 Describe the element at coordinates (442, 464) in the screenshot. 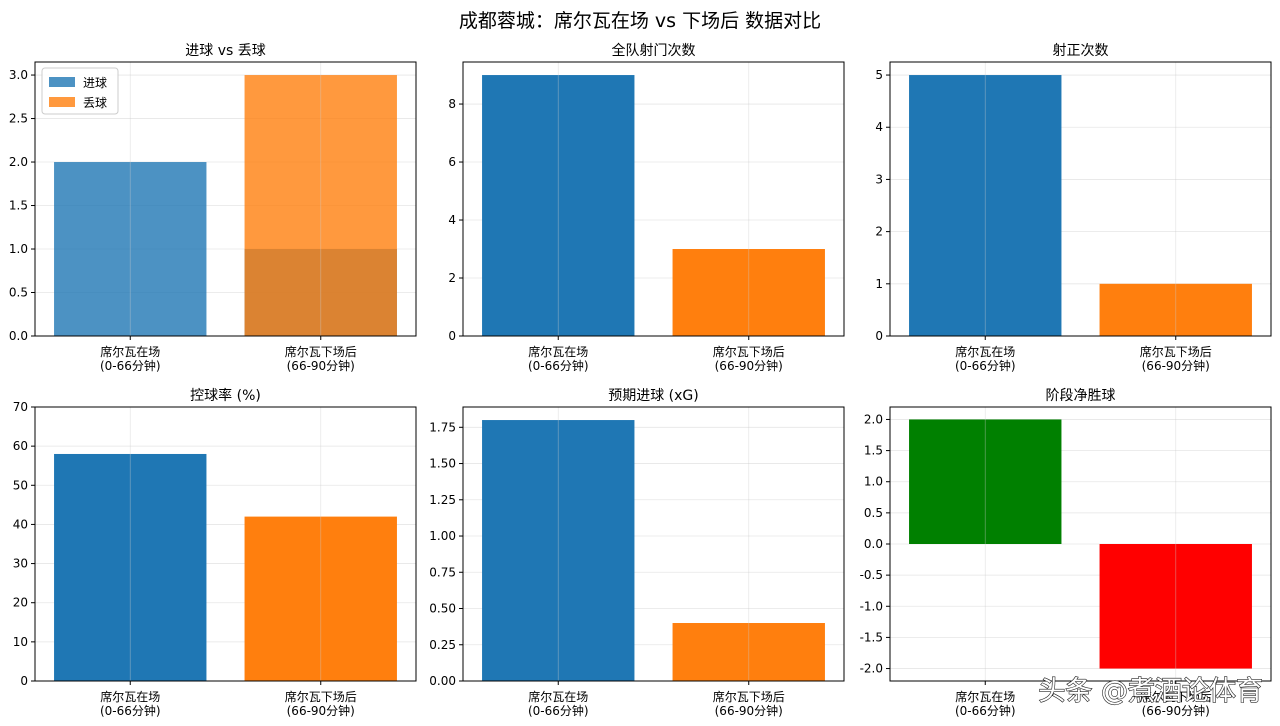

I see `y-tick-label: 1.50` at that location.